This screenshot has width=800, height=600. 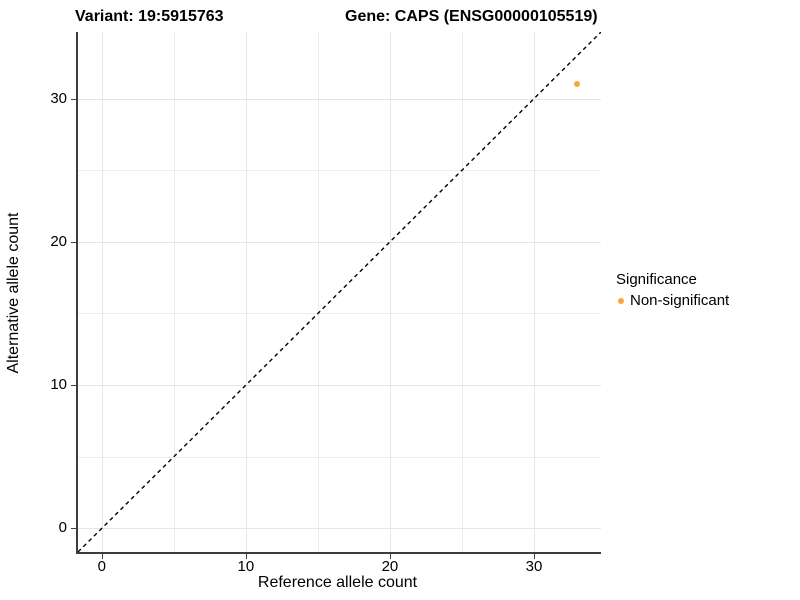 I want to click on x-tick-label: 0, so click(x=101, y=566).